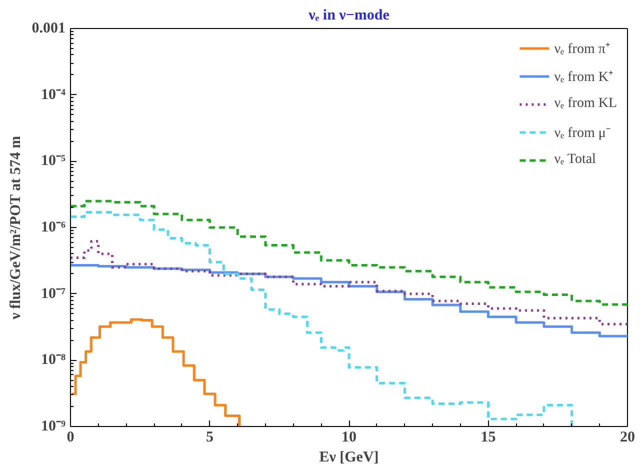 This screenshot has height=468, width=641. I want to click on legend-label: νₑ from K⁺, so click(584, 77).